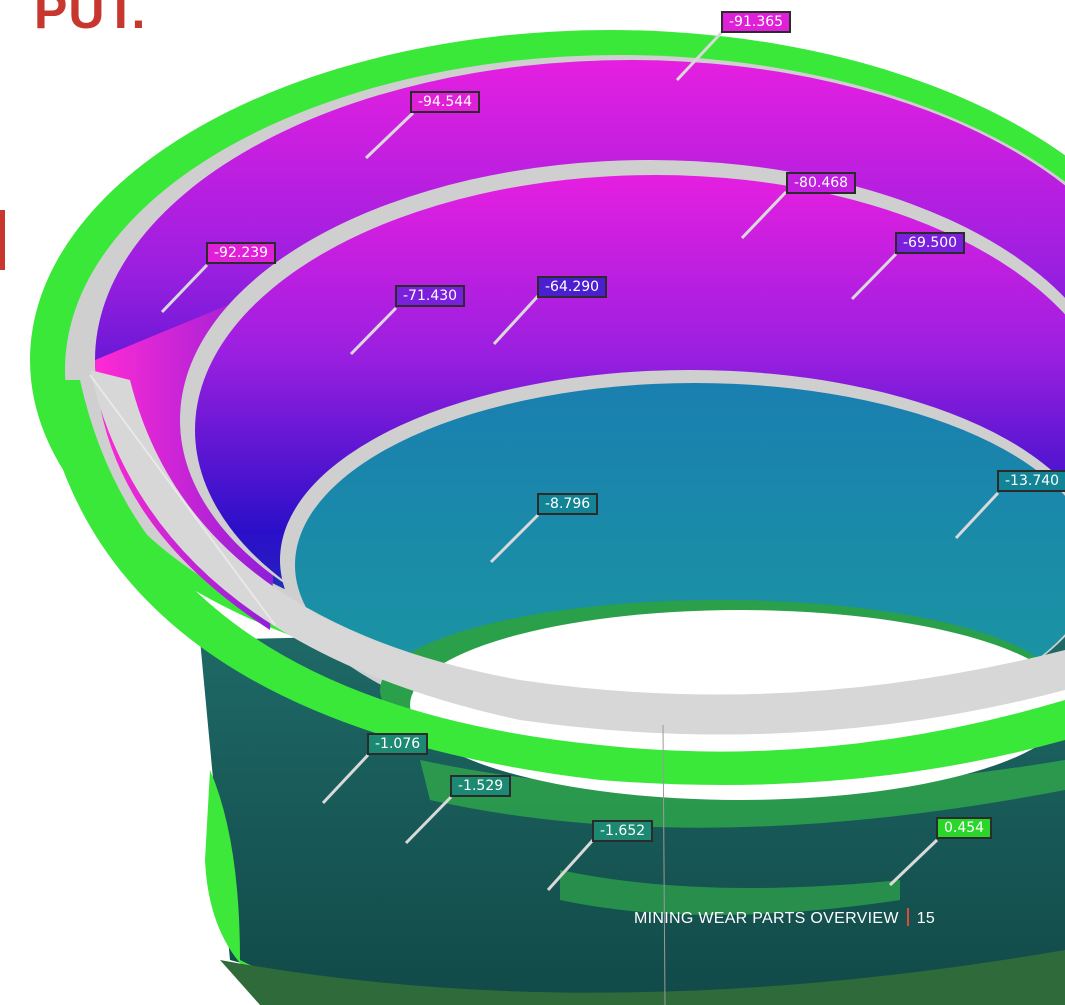  I want to click on lower-flange-green, so click(267, 887).